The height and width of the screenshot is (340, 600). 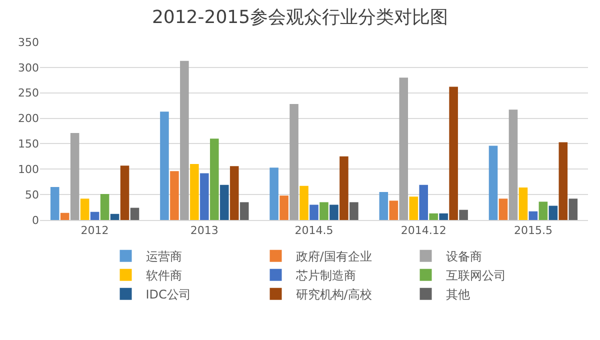 I want to click on legend-label: 研究机构/高校, so click(x=334, y=295).